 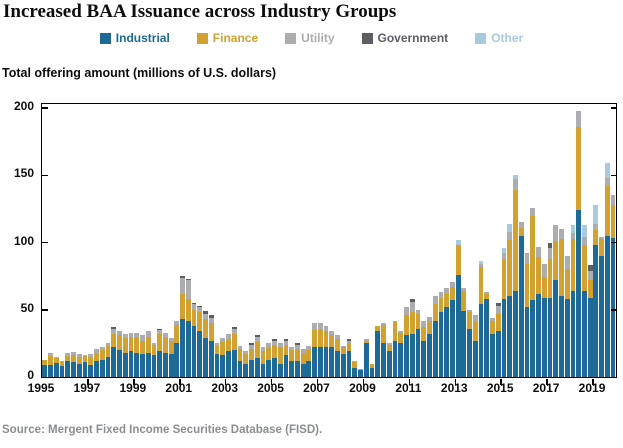 What do you see at coordinates (395, 348) in the screenshot?
I see `bar-2010-Q2` at bounding box center [395, 348].